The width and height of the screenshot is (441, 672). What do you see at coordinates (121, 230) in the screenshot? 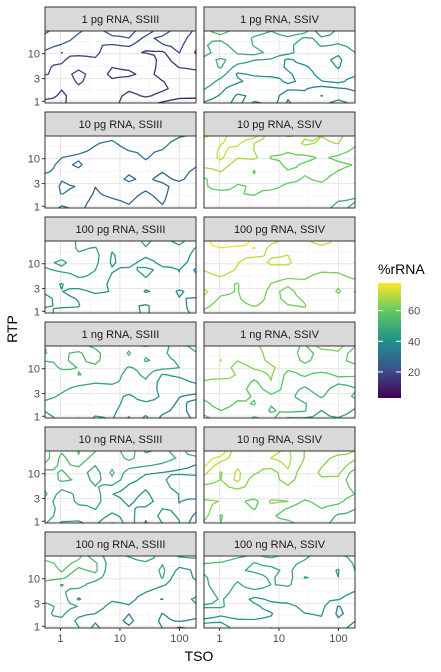
I see `facet-strip-label: 100 pg RNA, SSIII` at bounding box center [121, 230].